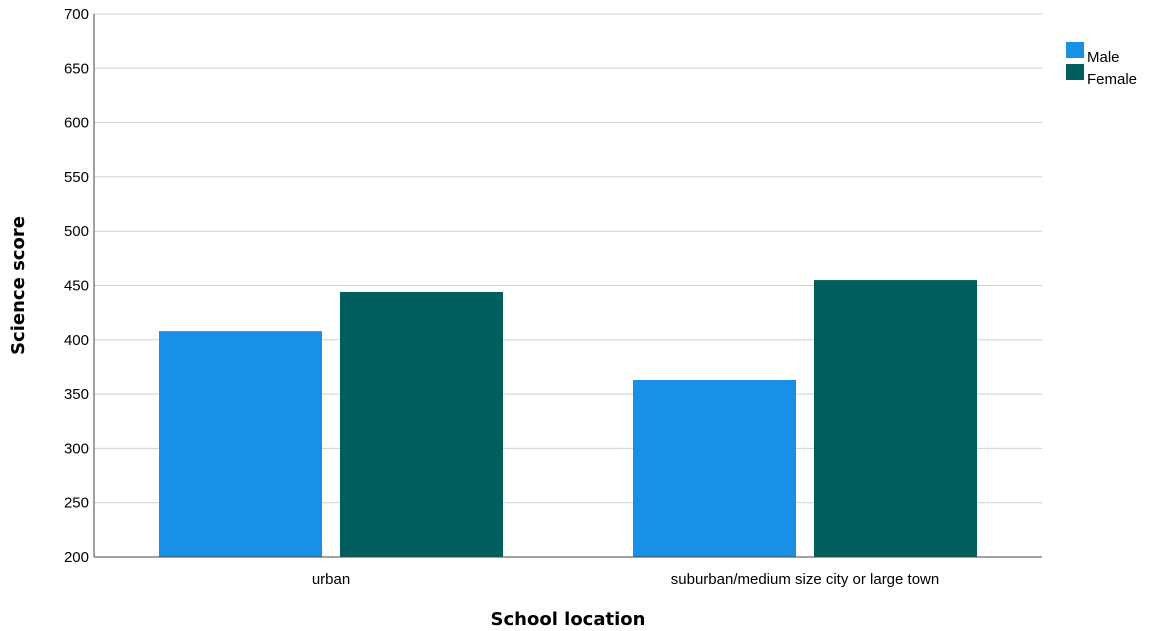 The width and height of the screenshot is (1155, 631). Describe the element at coordinates (76, 14) in the screenshot. I see `y-tick-label: 700` at that location.